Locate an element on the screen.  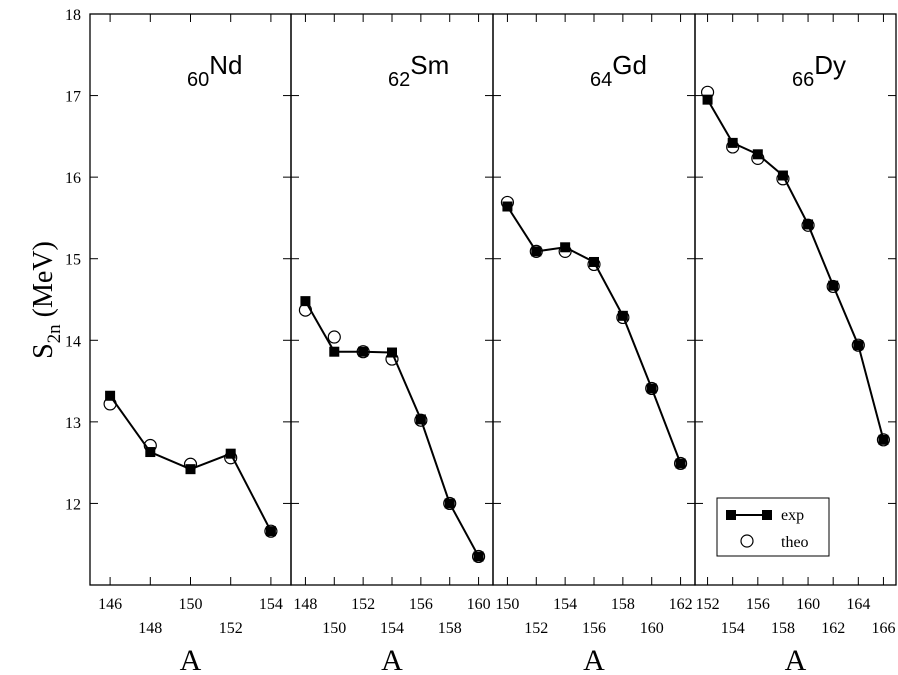
element-label-symbol: Nd is located at coordinates (225, 65).